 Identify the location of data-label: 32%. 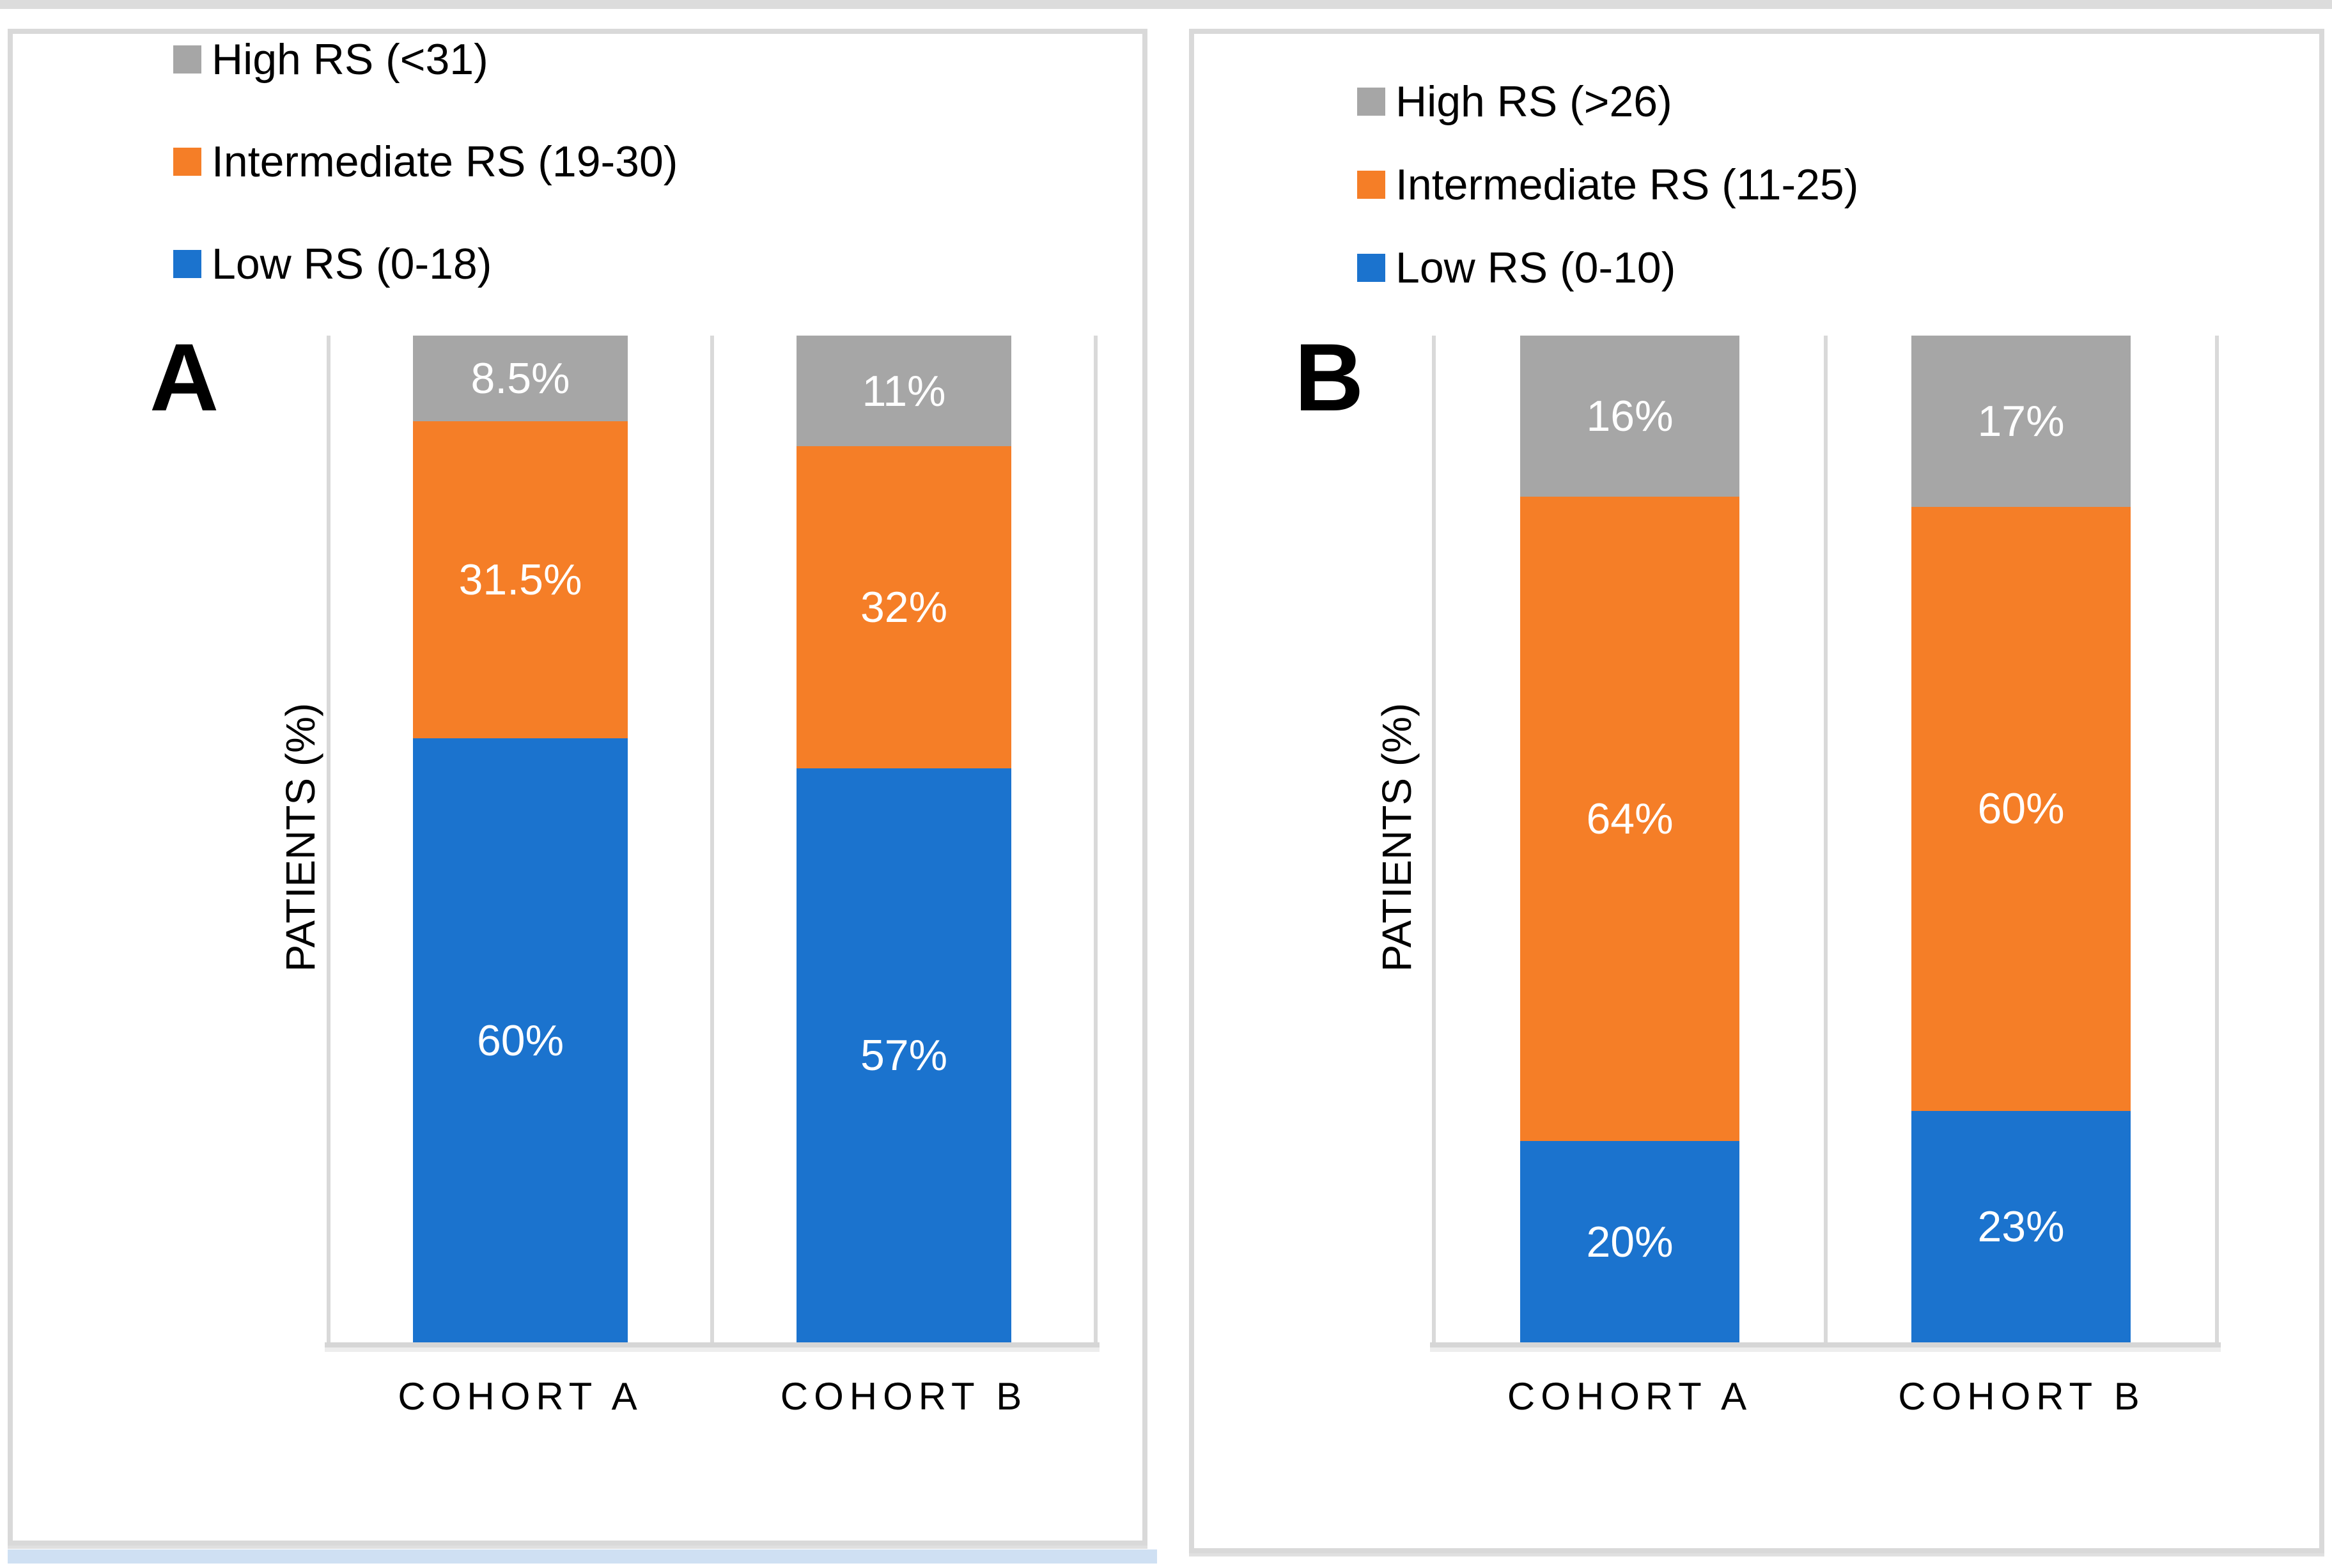
(904, 607).